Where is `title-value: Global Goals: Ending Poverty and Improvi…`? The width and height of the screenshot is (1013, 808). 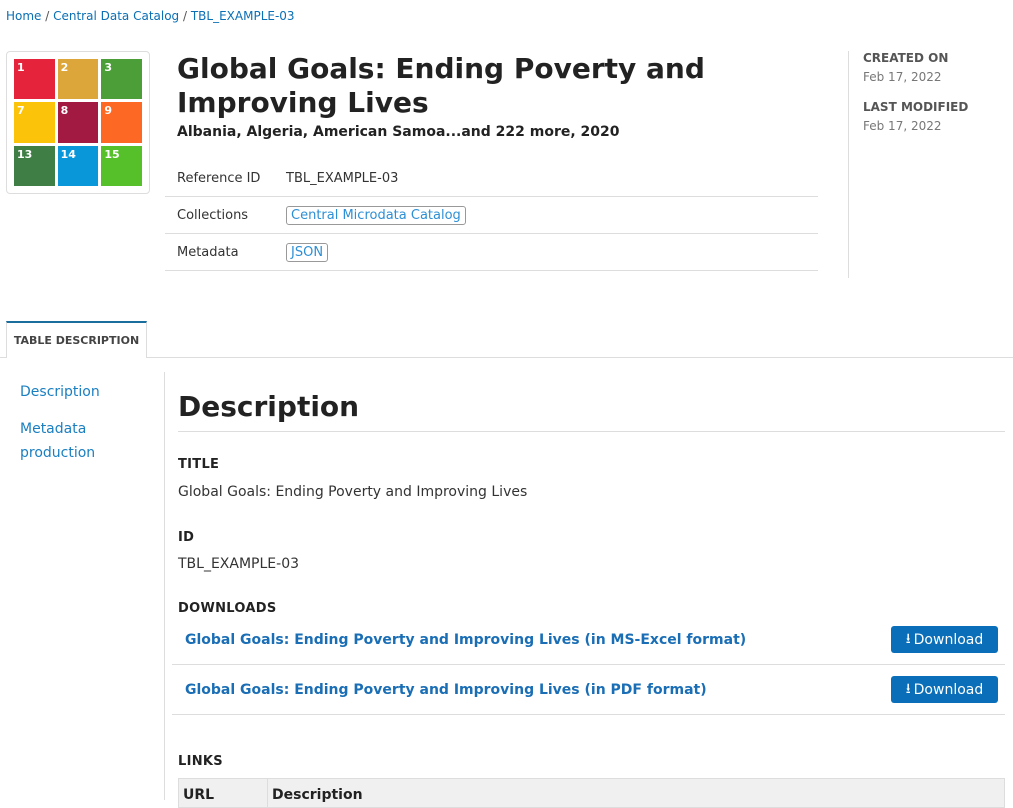 title-value: Global Goals: Ending Poverty and Improvi… is located at coordinates (353, 492).